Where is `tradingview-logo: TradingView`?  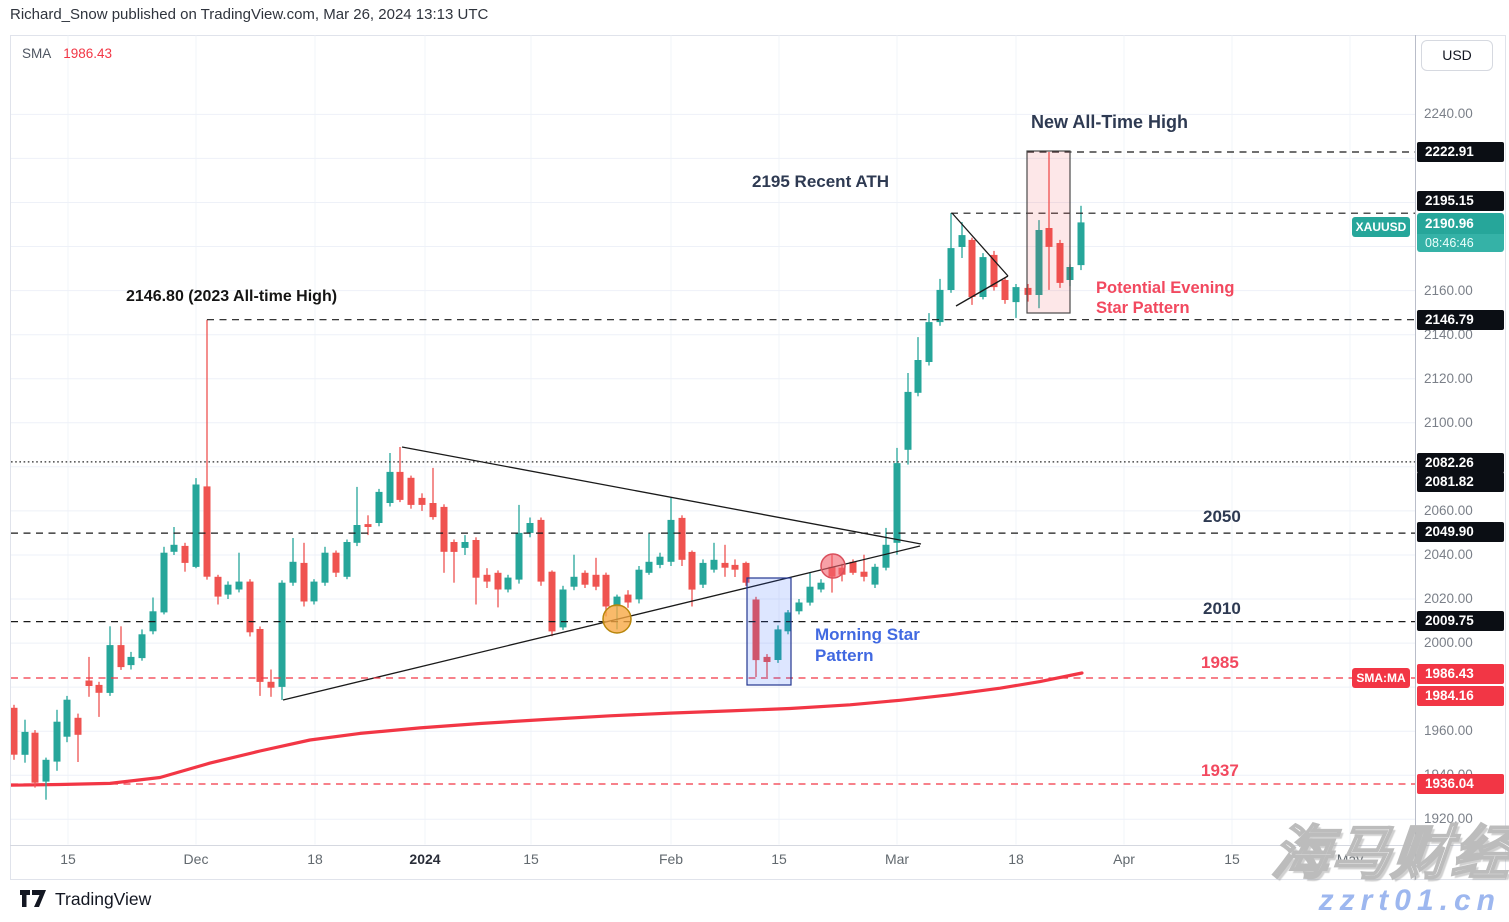
tradingview-logo: TradingView is located at coordinates (85, 899).